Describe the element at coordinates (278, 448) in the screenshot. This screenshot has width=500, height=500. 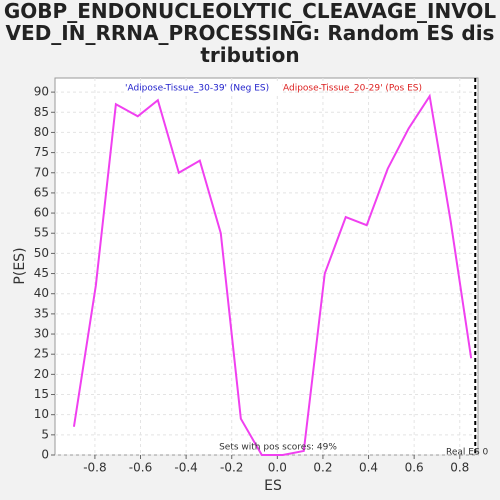
I see `annotation: Sets with pos scores: 49%` at that location.